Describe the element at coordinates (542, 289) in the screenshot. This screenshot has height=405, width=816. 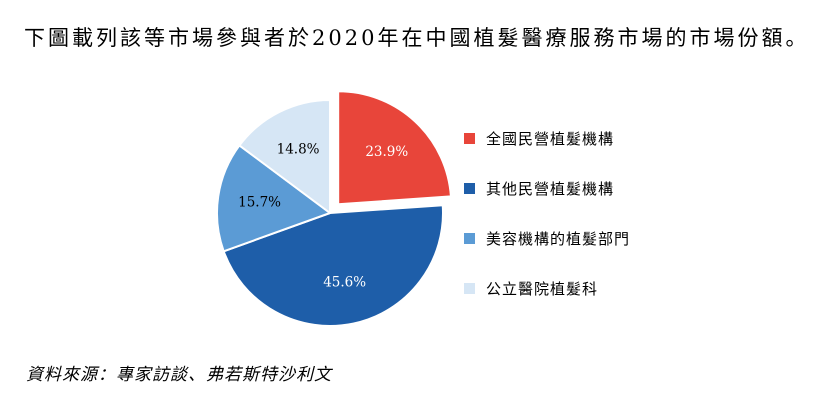
I see `legend-label: 公立醫院植髮科` at that location.